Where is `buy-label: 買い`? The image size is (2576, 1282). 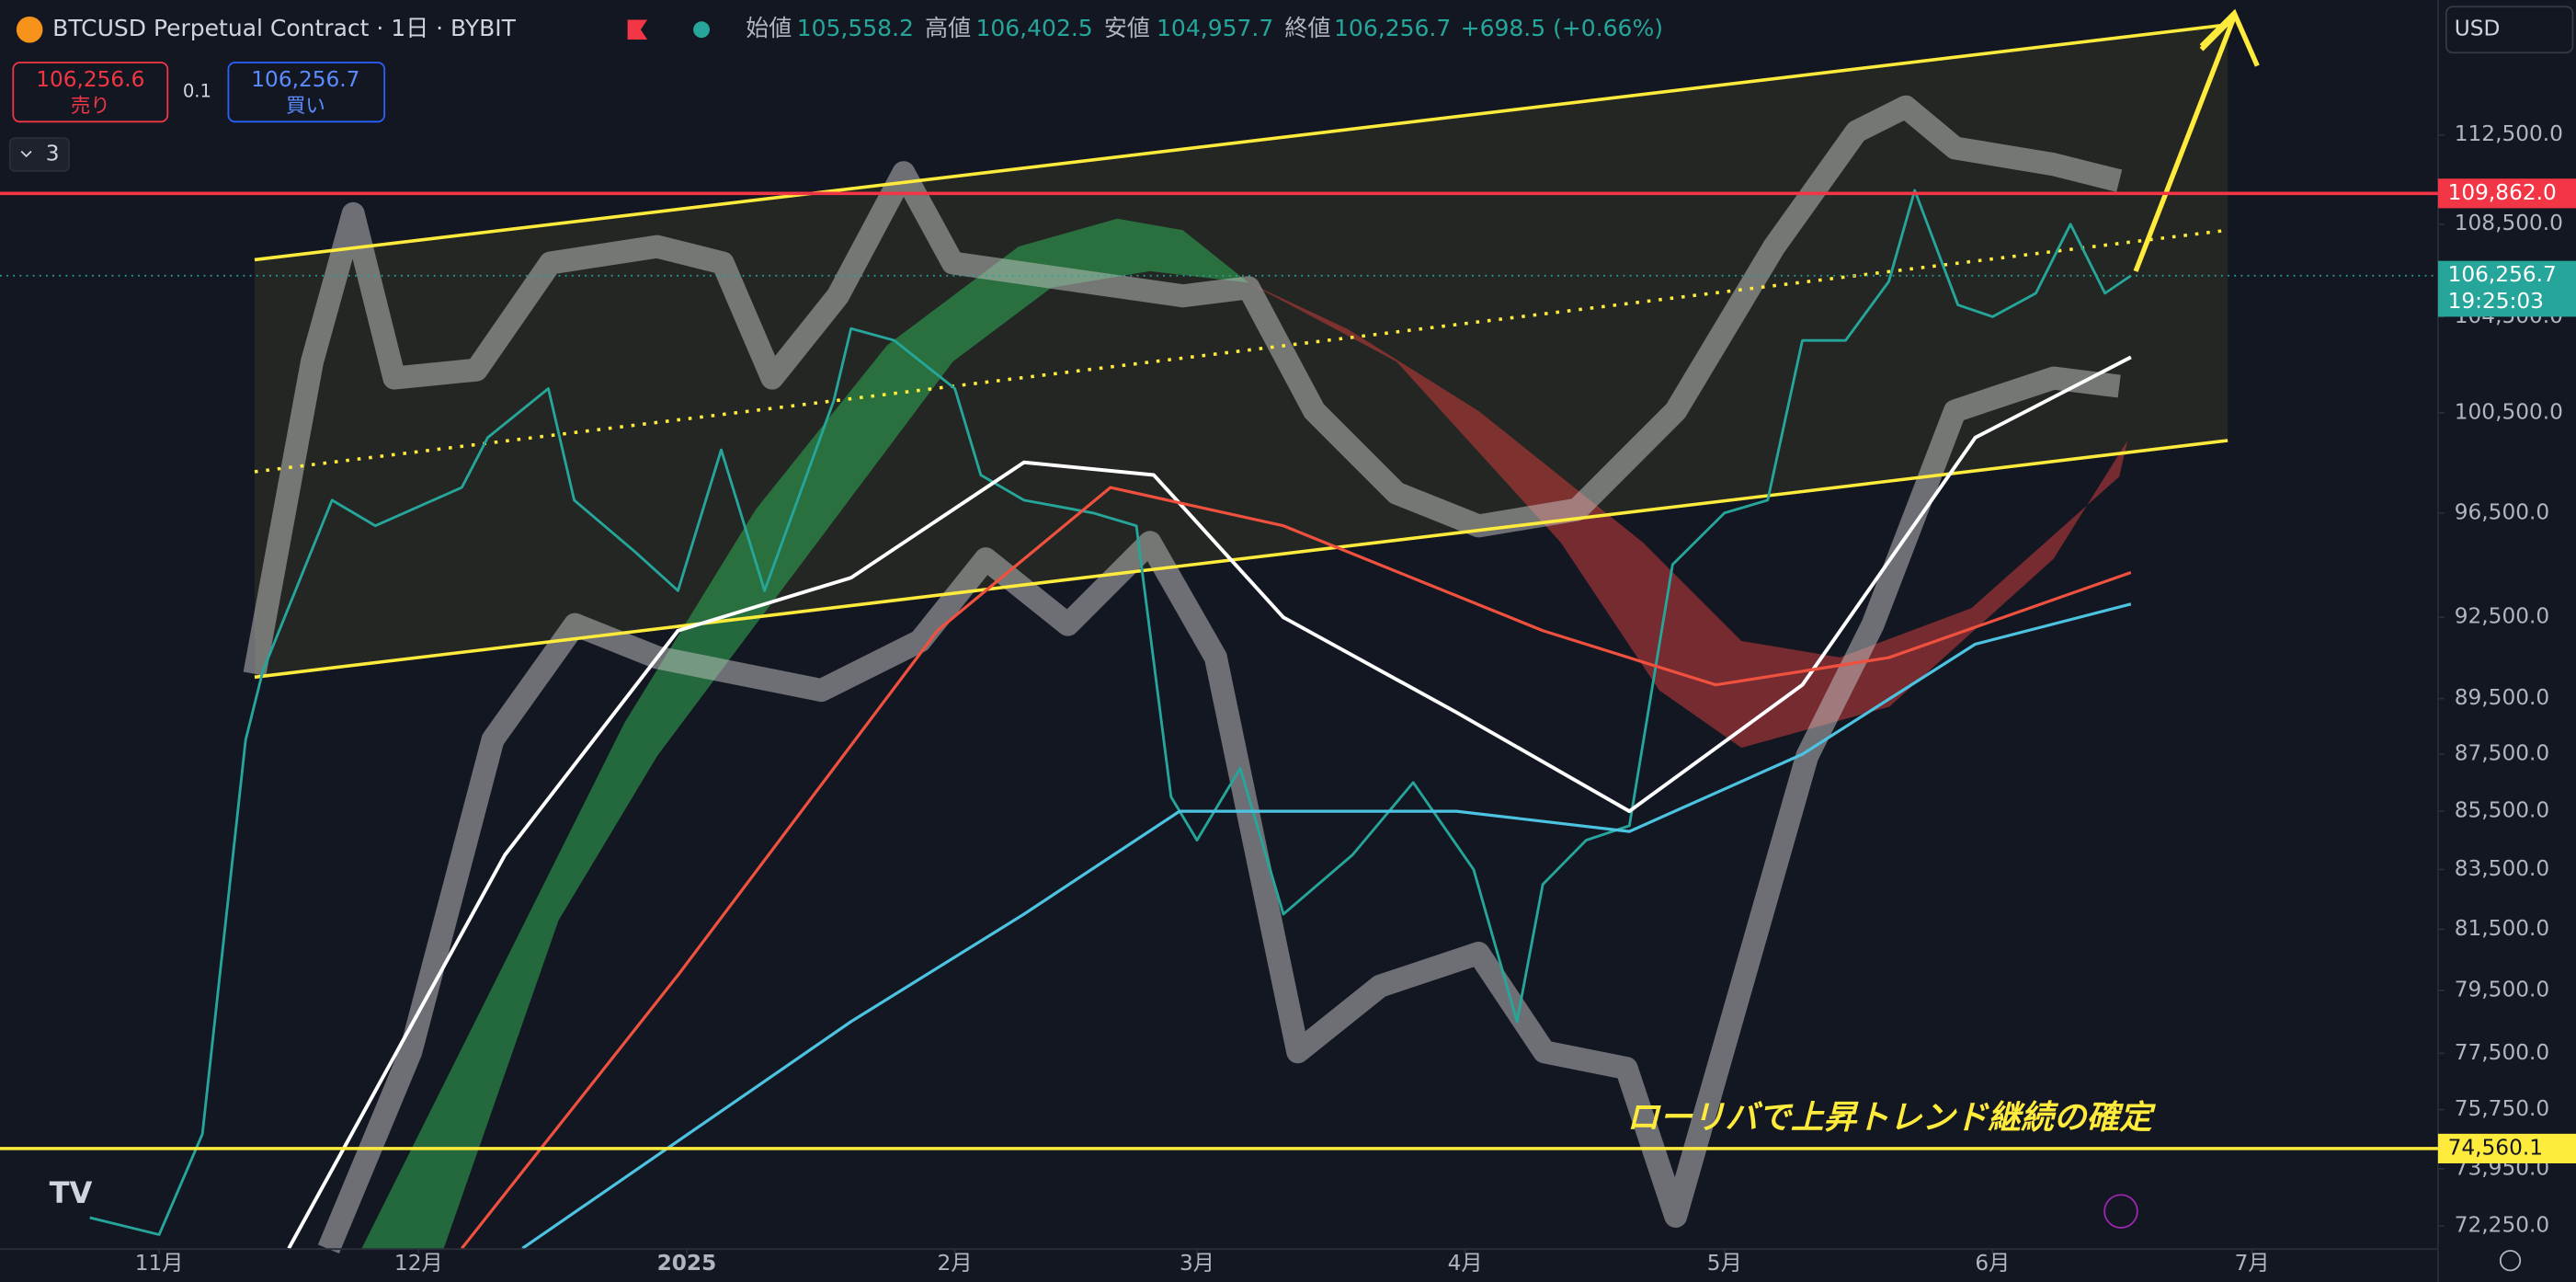 buy-label: 買い is located at coordinates (305, 106).